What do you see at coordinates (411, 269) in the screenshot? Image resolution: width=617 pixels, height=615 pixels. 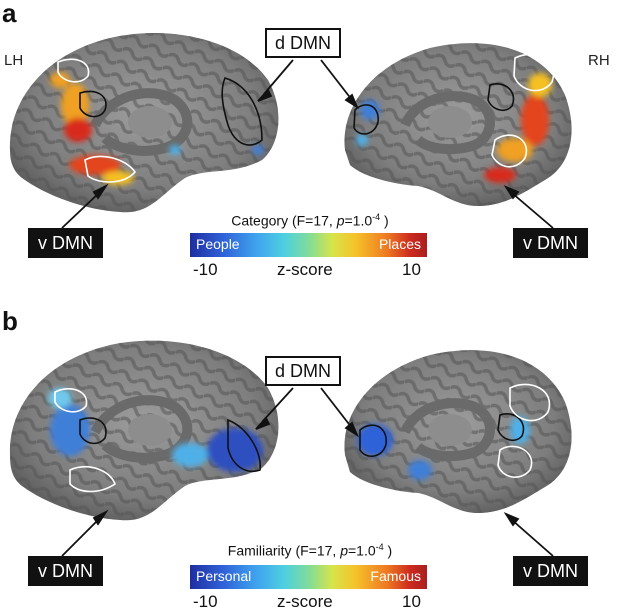 I see `panel-a-colorbar-max: 10` at bounding box center [411, 269].